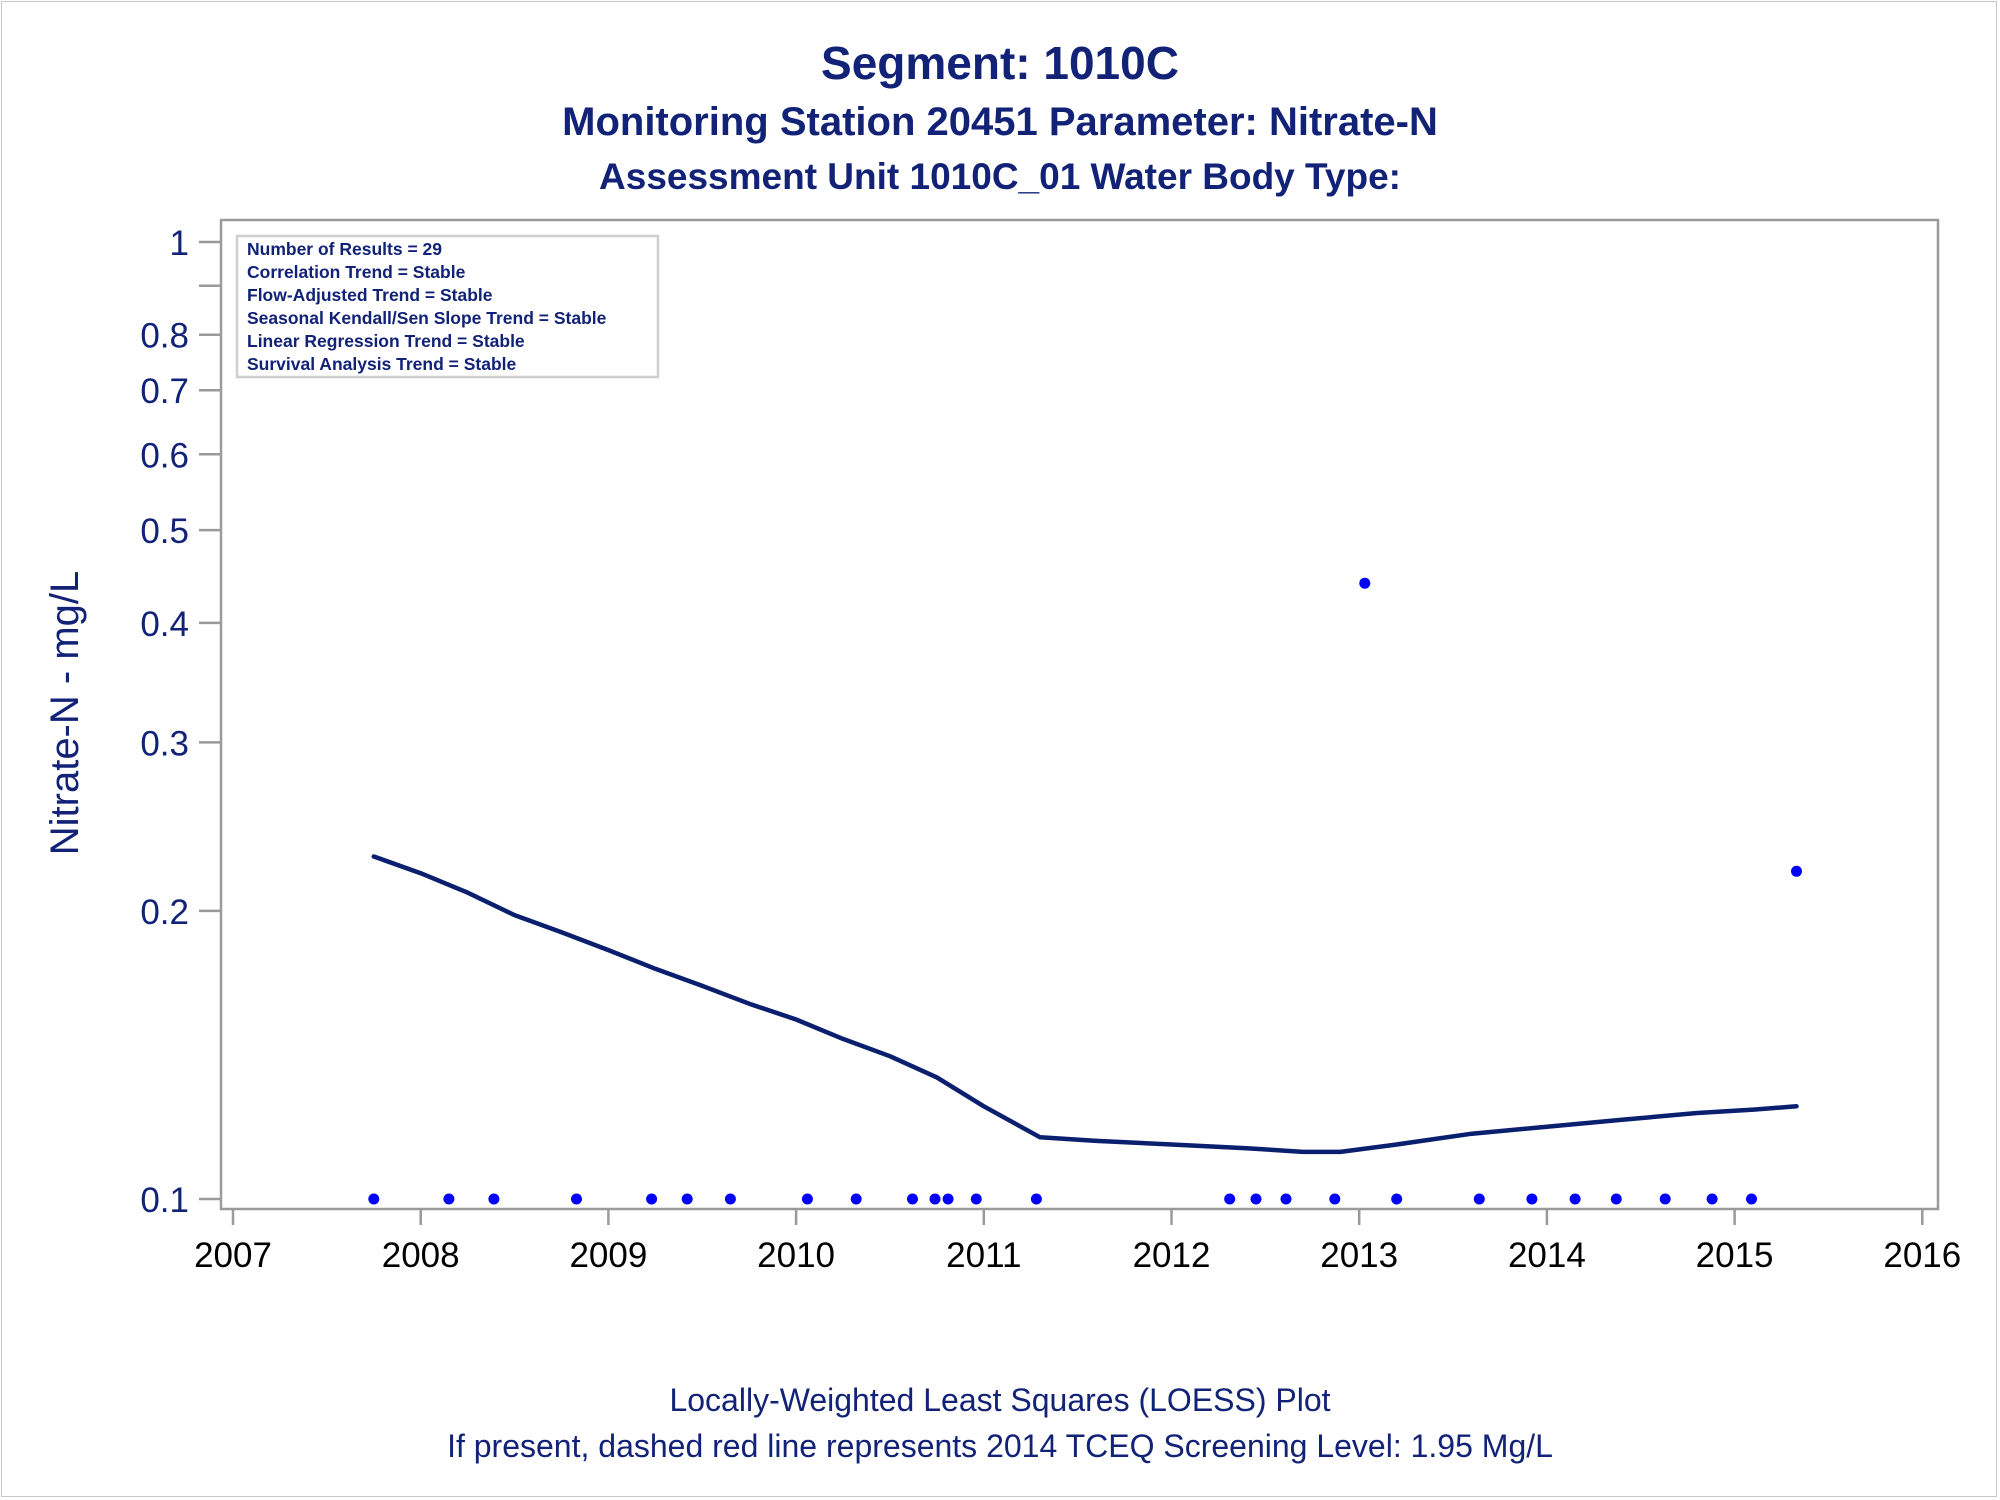 This screenshot has height=1500, width=2000. What do you see at coordinates (356, 272) in the screenshot?
I see `stats-box-line: Correlation Trend = Stable` at bounding box center [356, 272].